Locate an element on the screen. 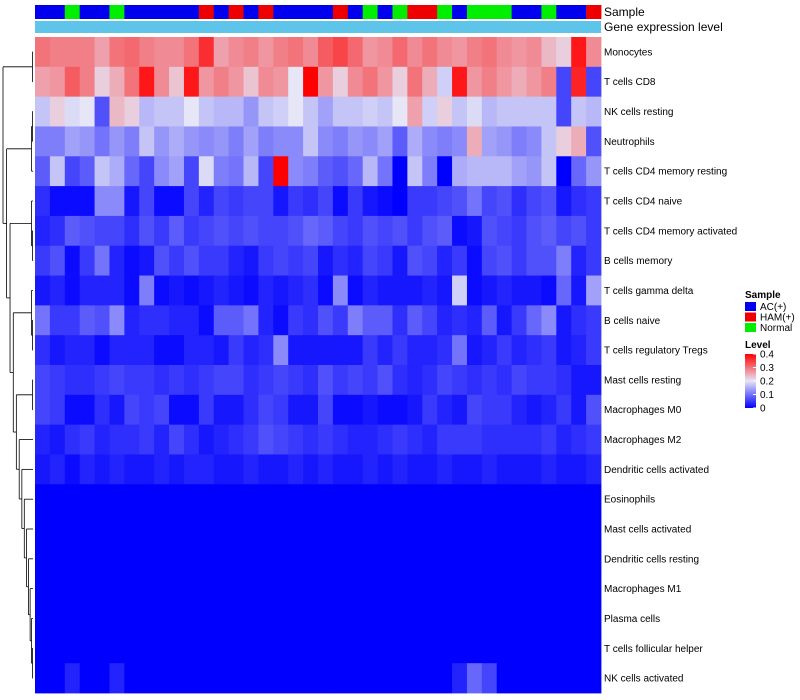 Image resolution: width=800 pixels, height=700 pixels. legend-swatch is located at coordinates (750, 327).